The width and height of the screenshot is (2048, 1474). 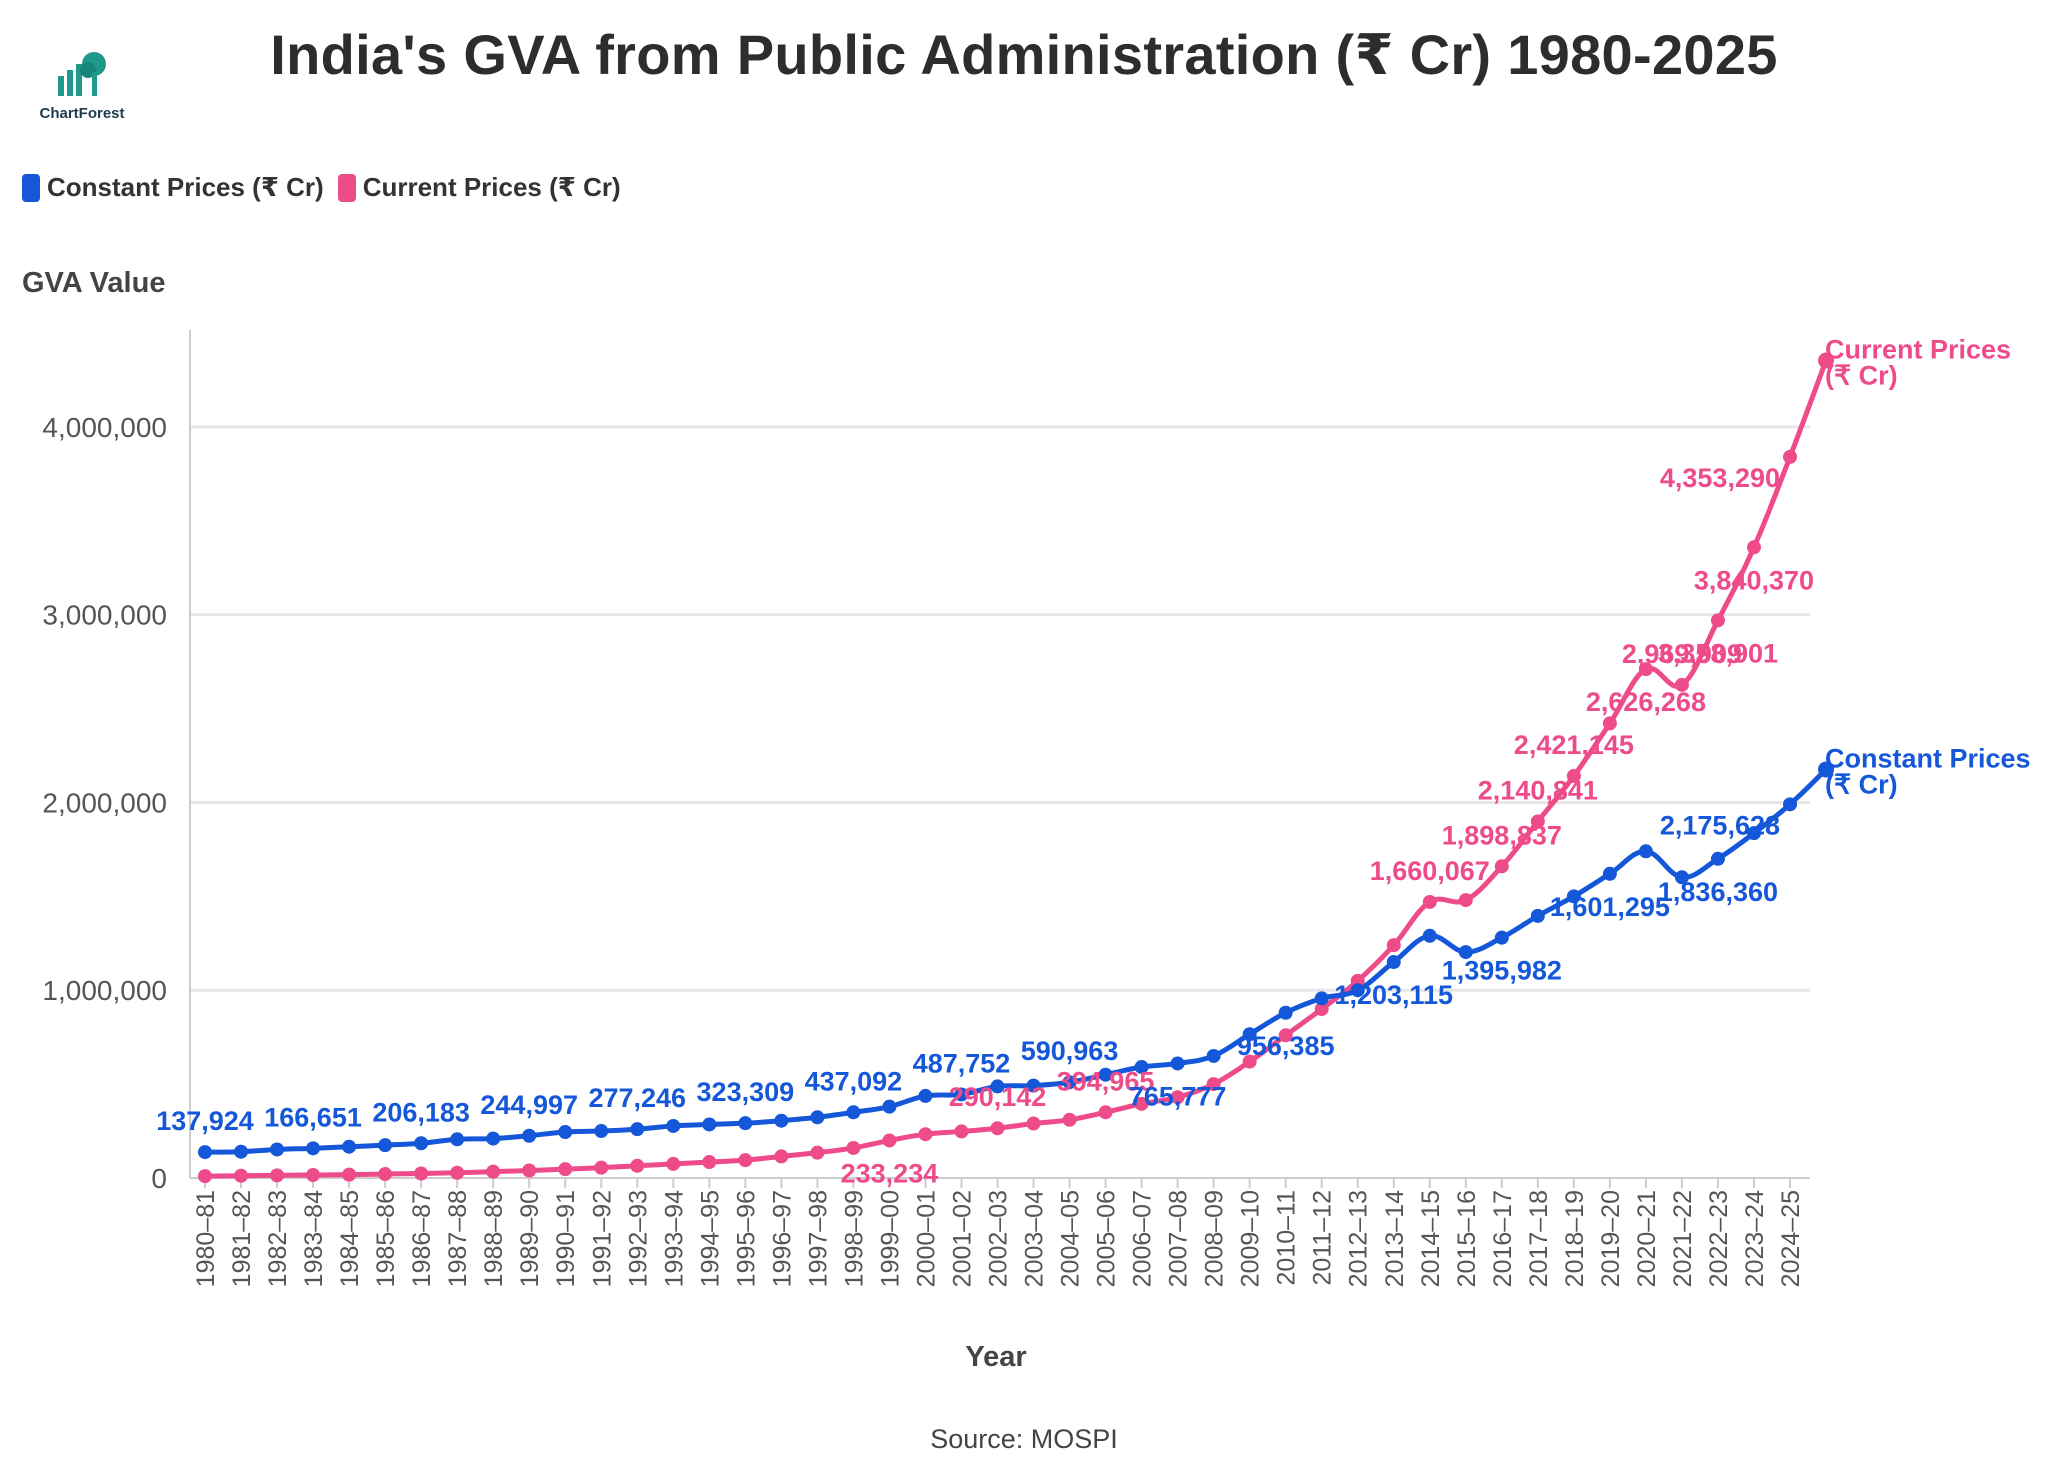 What do you see at coordinates (386, 1238) in the screenshot?
I see `x-tick-label: 1985–86` at bounding box center [386, 1238].